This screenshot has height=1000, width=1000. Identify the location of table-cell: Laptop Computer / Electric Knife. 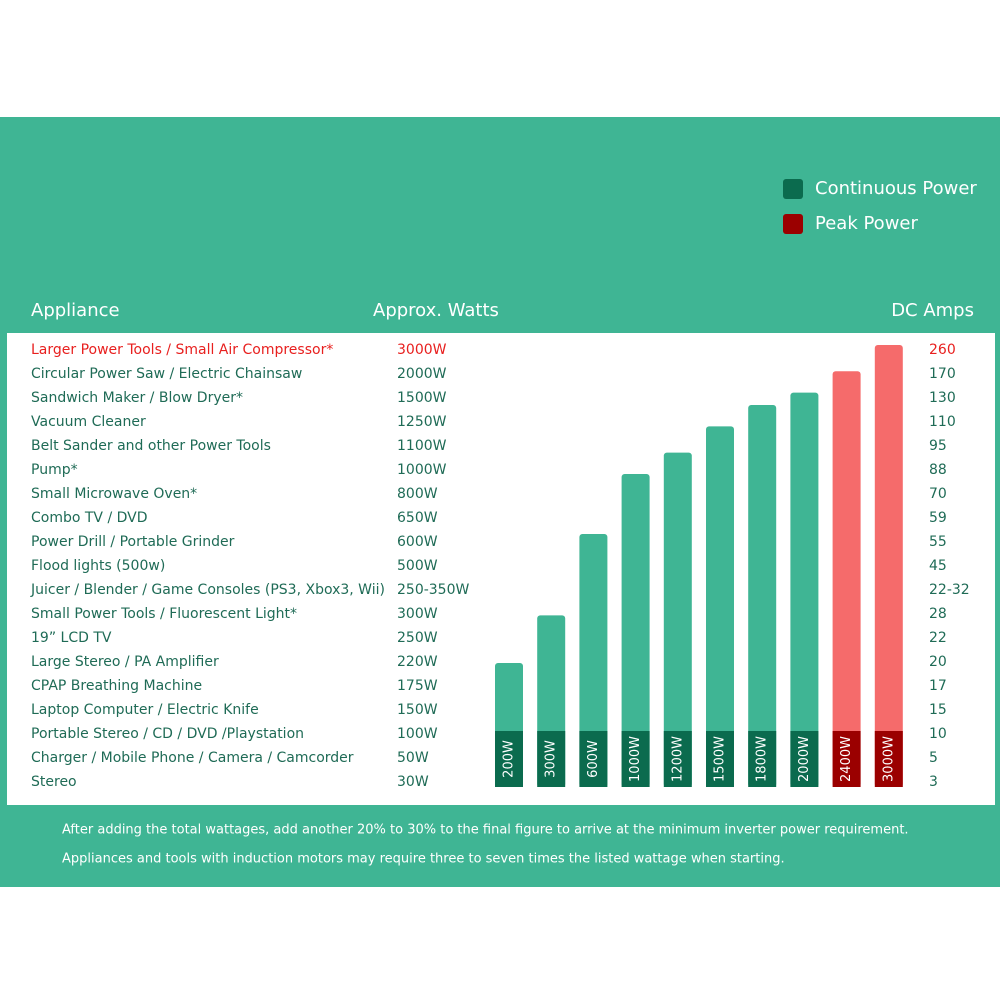
(145, 710).